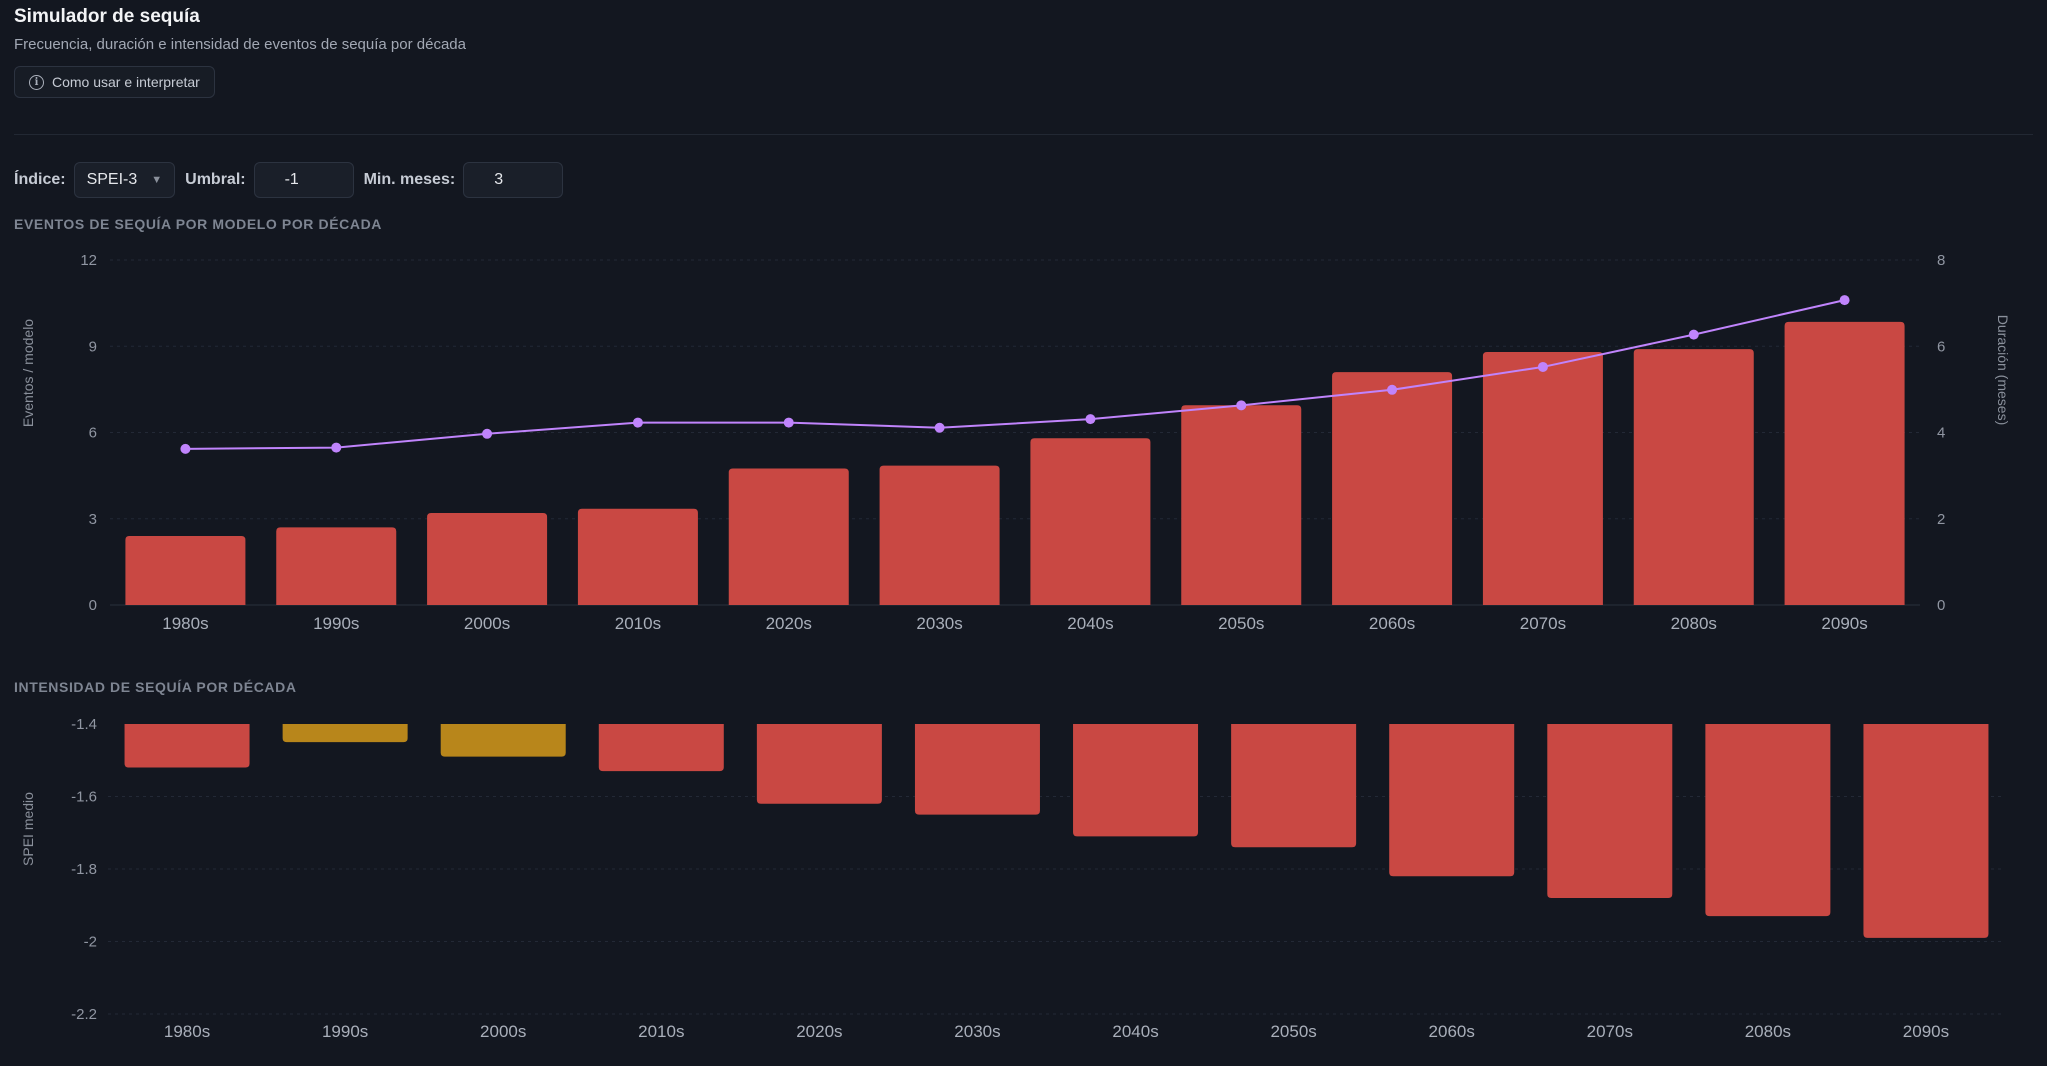 The width and height of the screenshot is (2047, 1066). Describe the element at coordinates (1941, 260) in the screenshot. I see `y-right-tick-label: 8` at that location.